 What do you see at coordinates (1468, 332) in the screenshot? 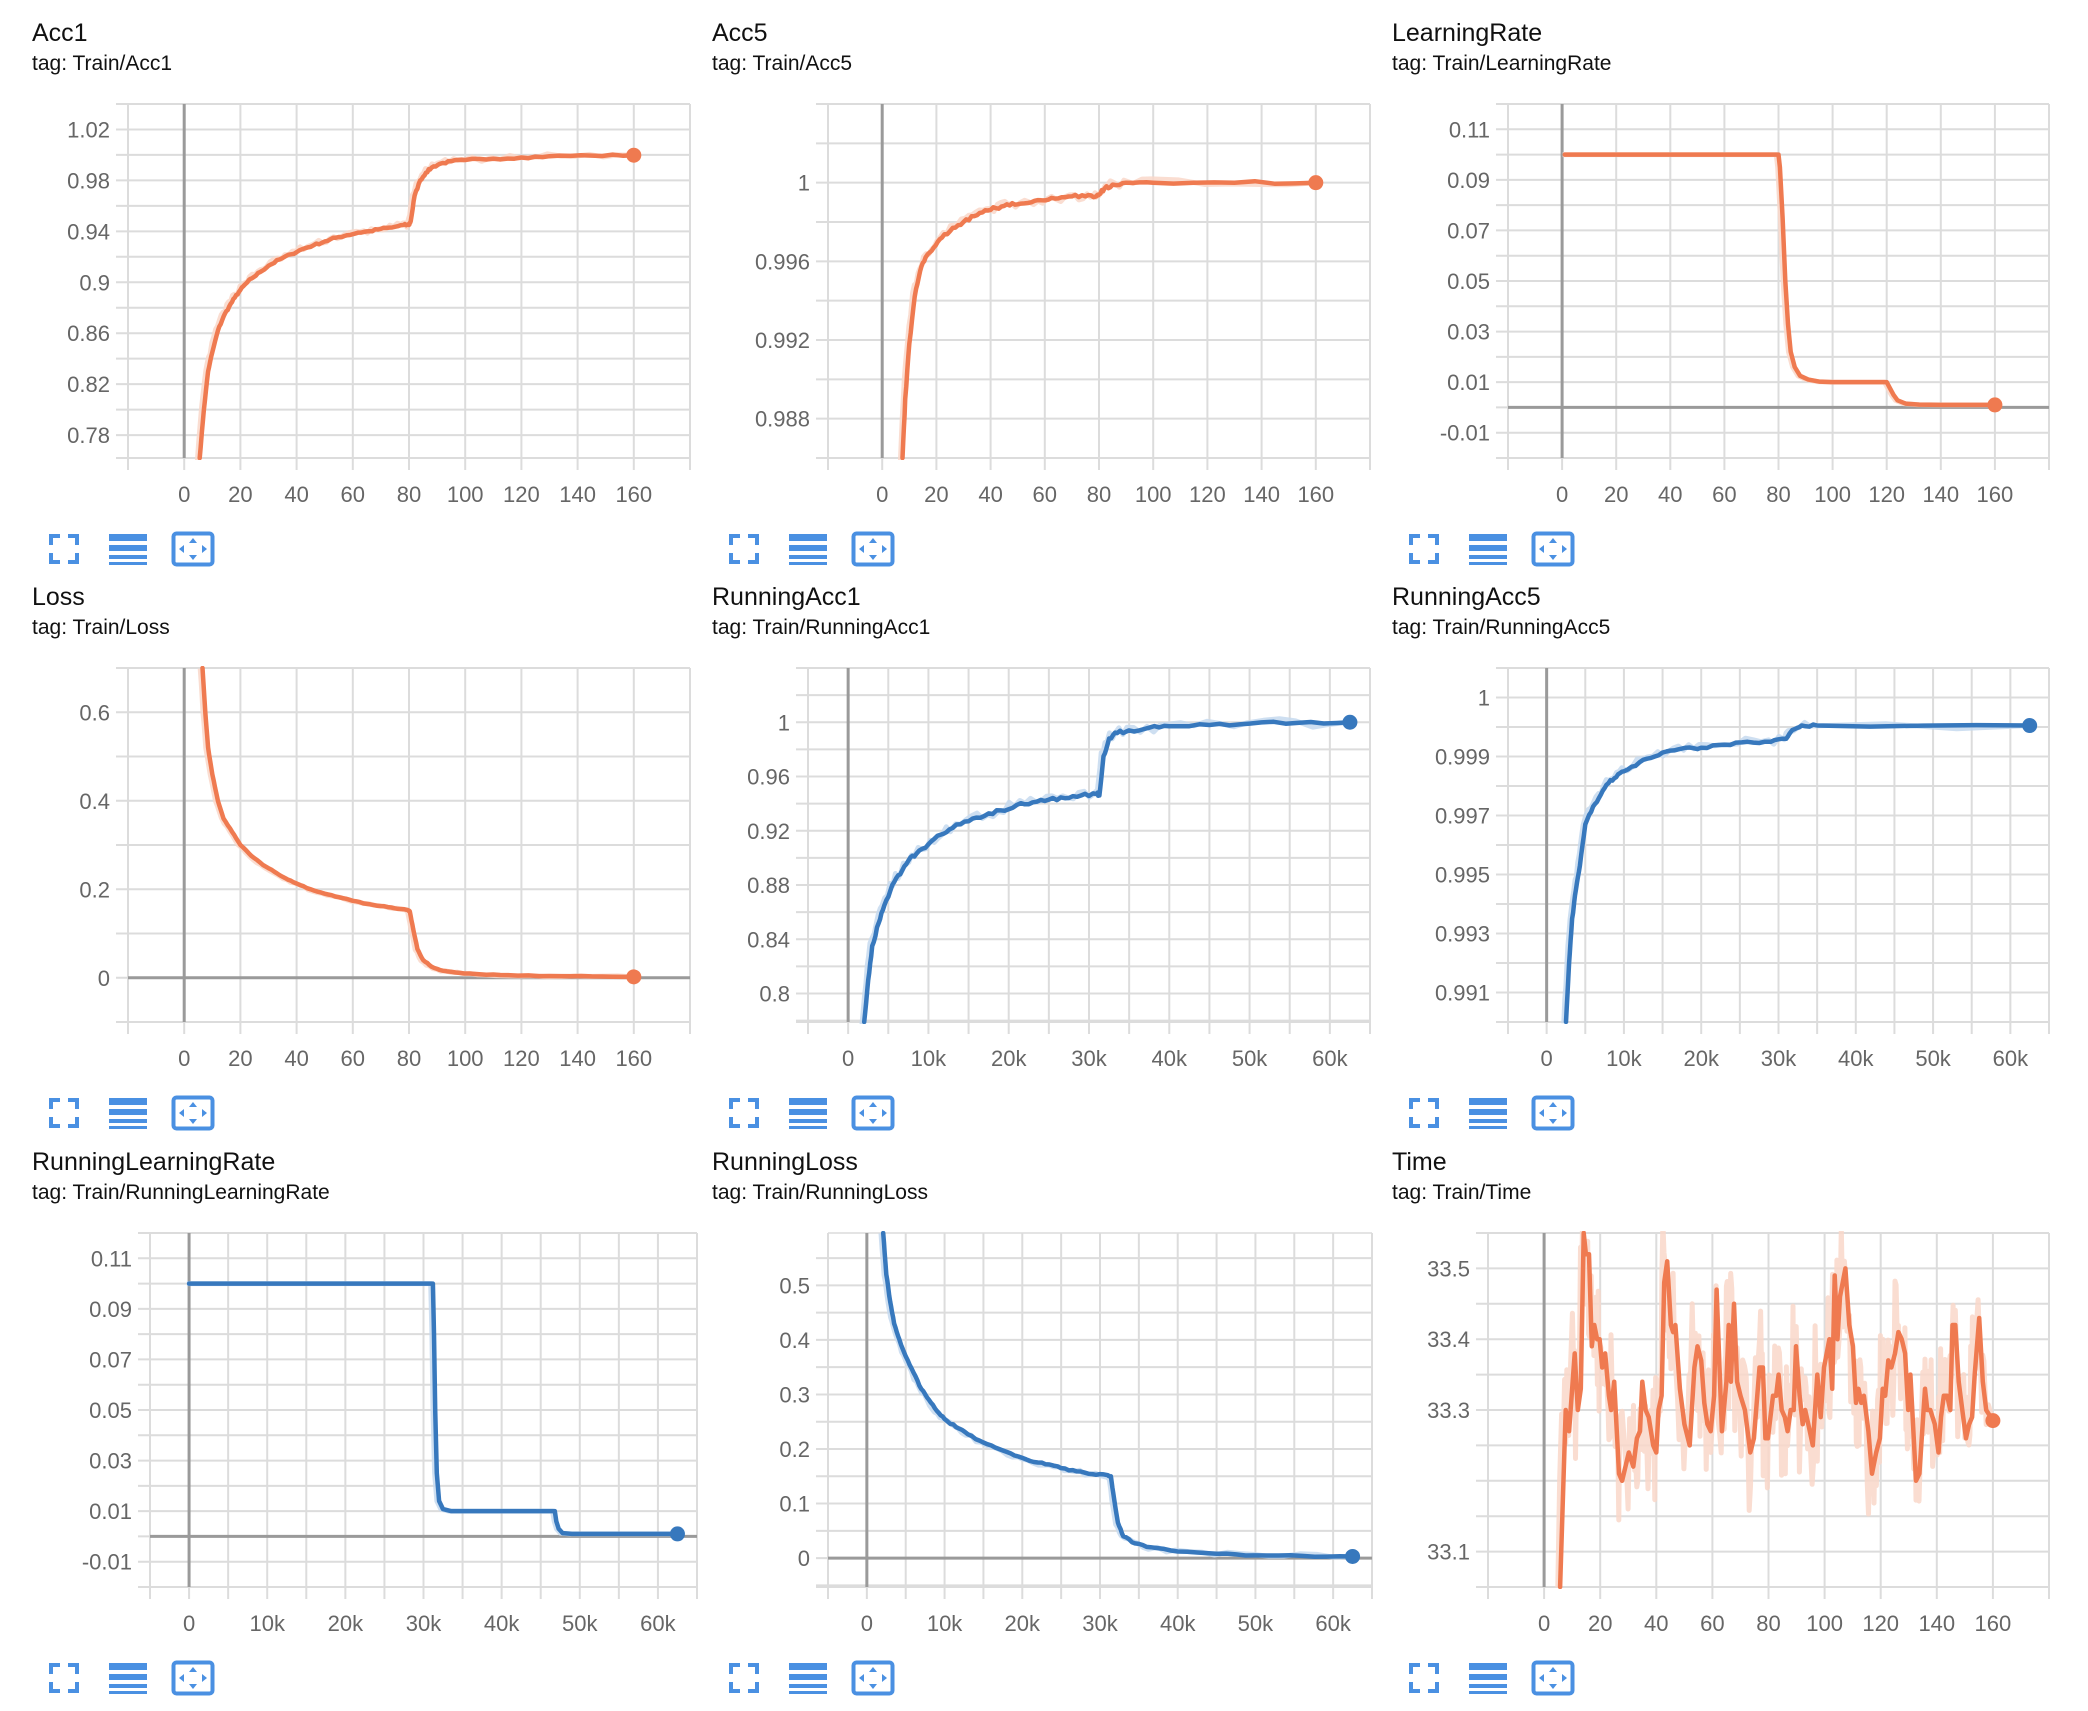
I see `y-tick-label: 0.03` at bounding box center [1468, 332].